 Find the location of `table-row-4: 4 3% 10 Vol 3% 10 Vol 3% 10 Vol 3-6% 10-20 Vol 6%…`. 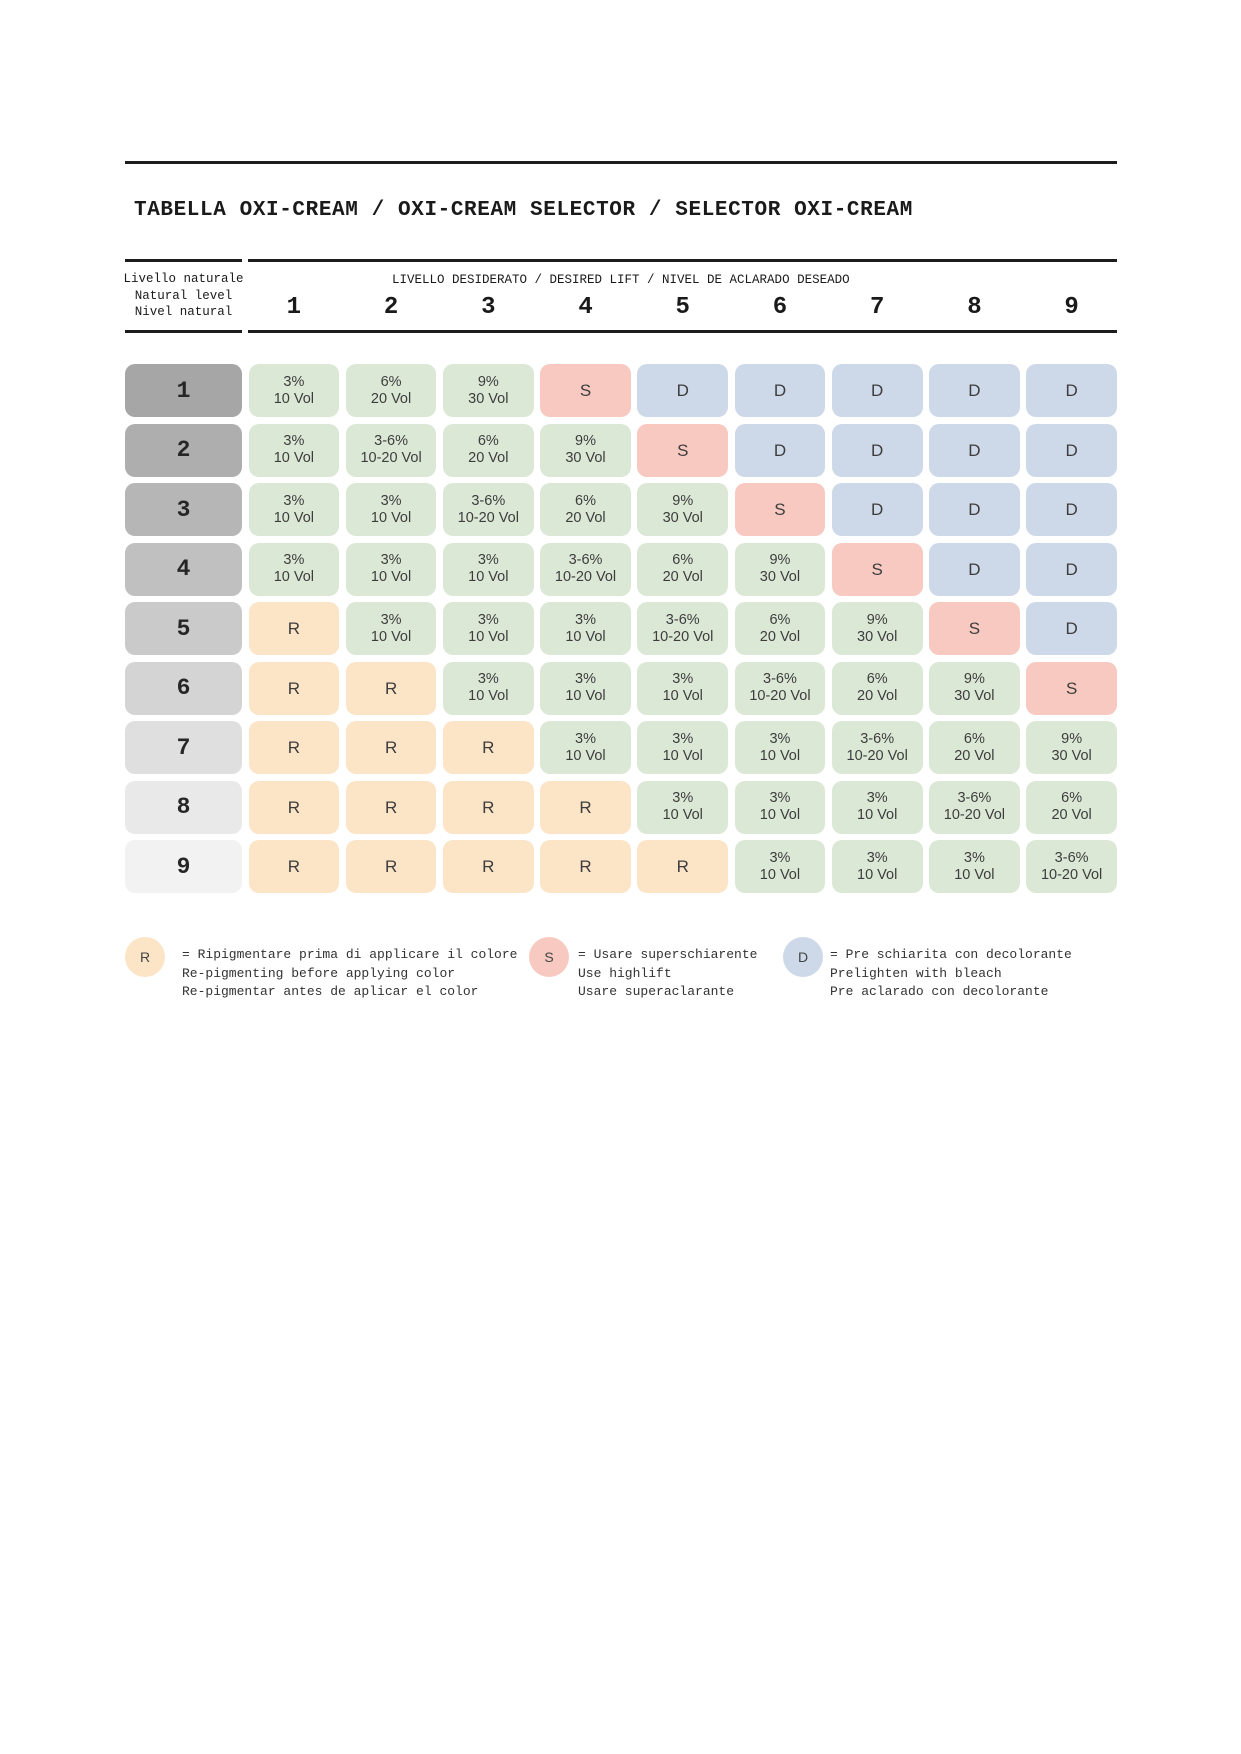

table-row-4: 4 3% 10 Vol 3% 10 Vol 3% 10 Vol 3-6% 10-20 Vol 6%… is located at coordinates (621, 569).